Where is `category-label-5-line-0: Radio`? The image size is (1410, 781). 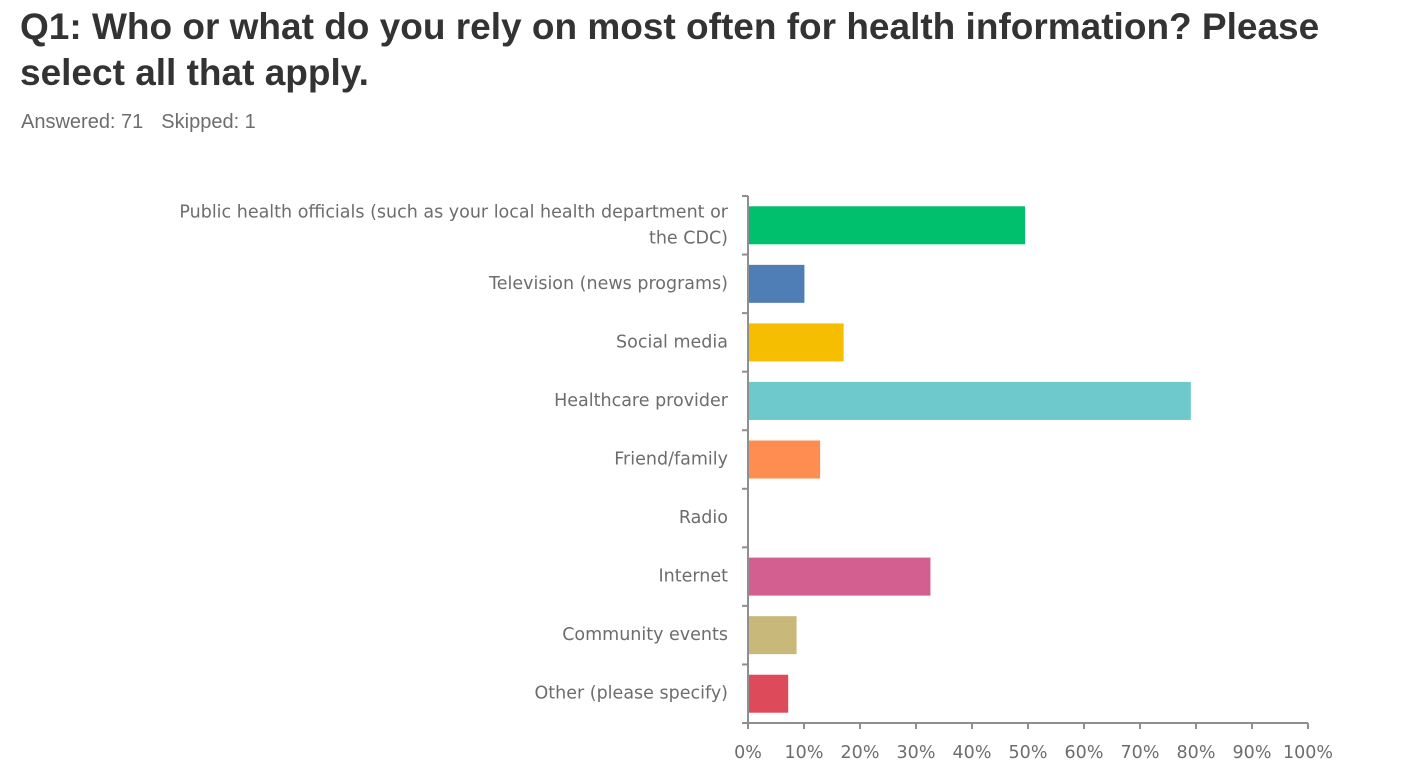 category-label-5-line-0: Radio is located at coordinates (703, 518).